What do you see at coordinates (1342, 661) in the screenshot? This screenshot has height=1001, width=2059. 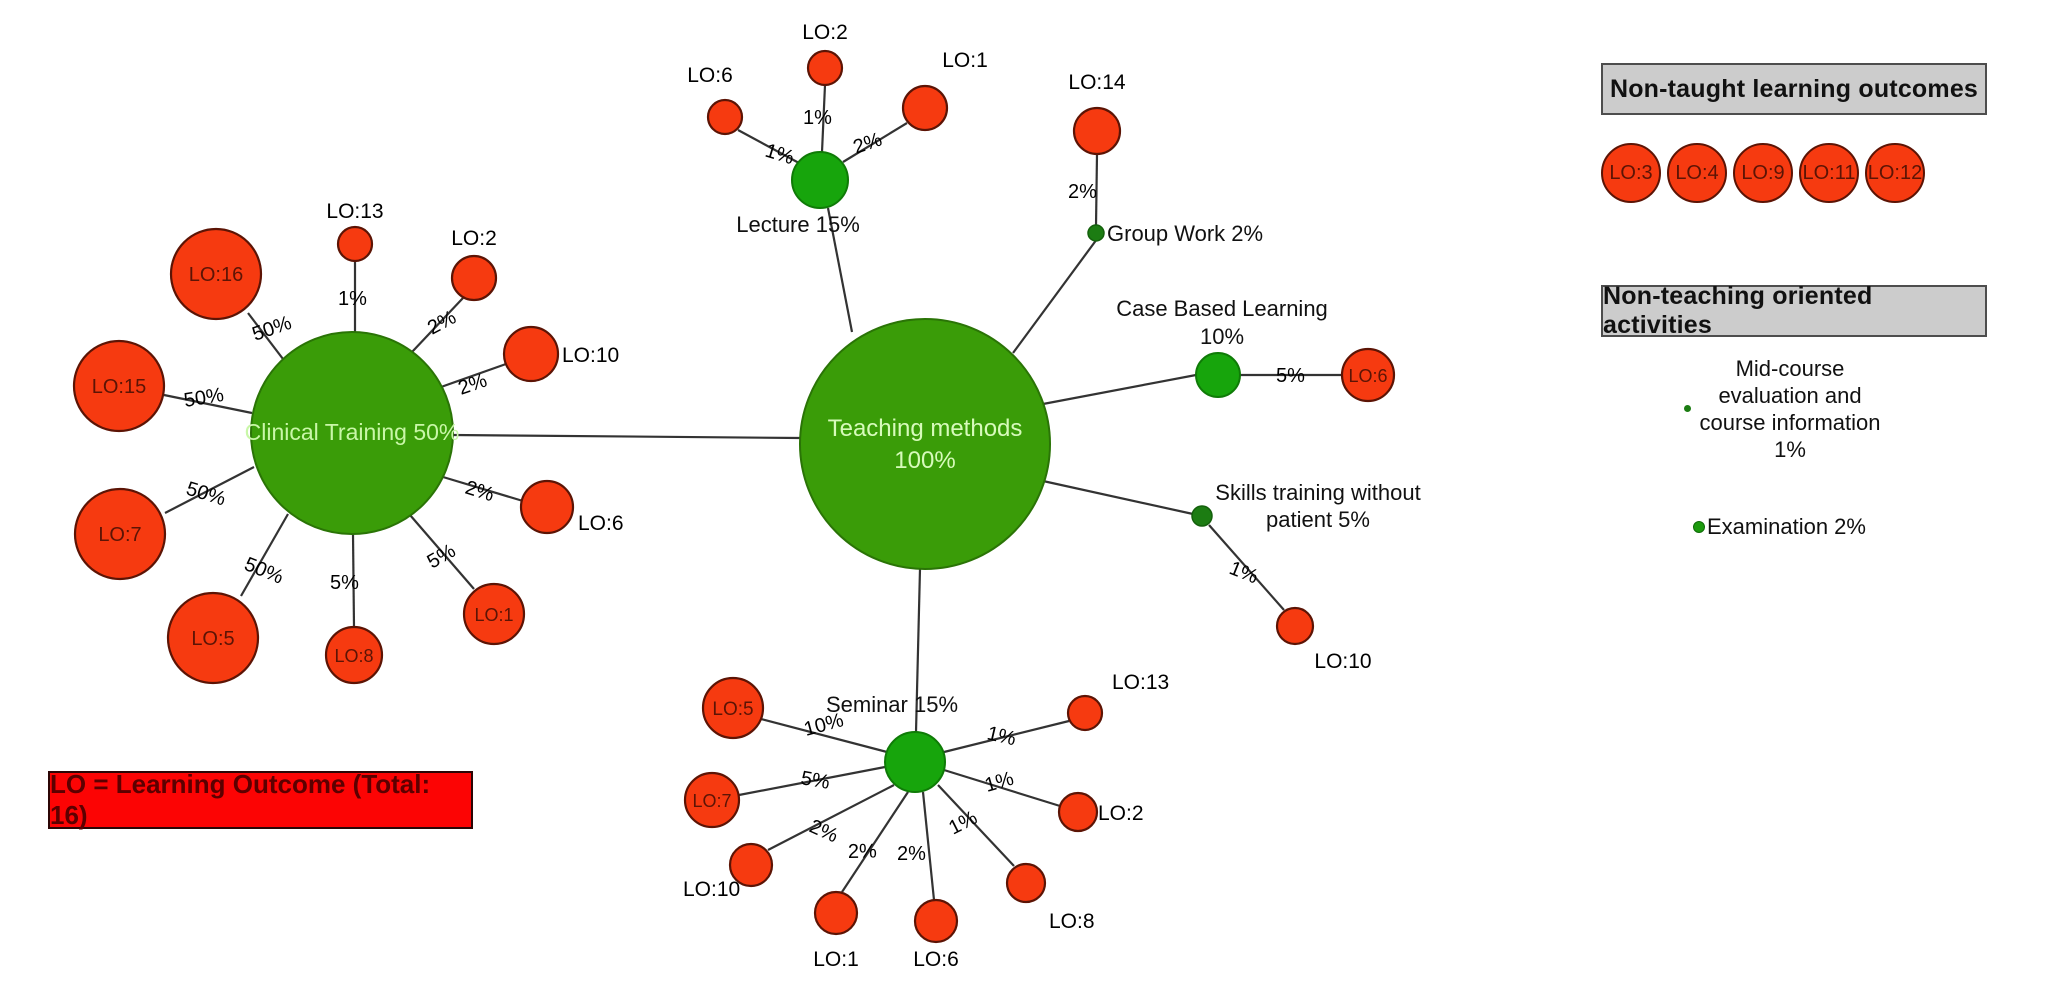 I see `label-skills-lo-10: LO:10` at bounding box center [1342, 661].